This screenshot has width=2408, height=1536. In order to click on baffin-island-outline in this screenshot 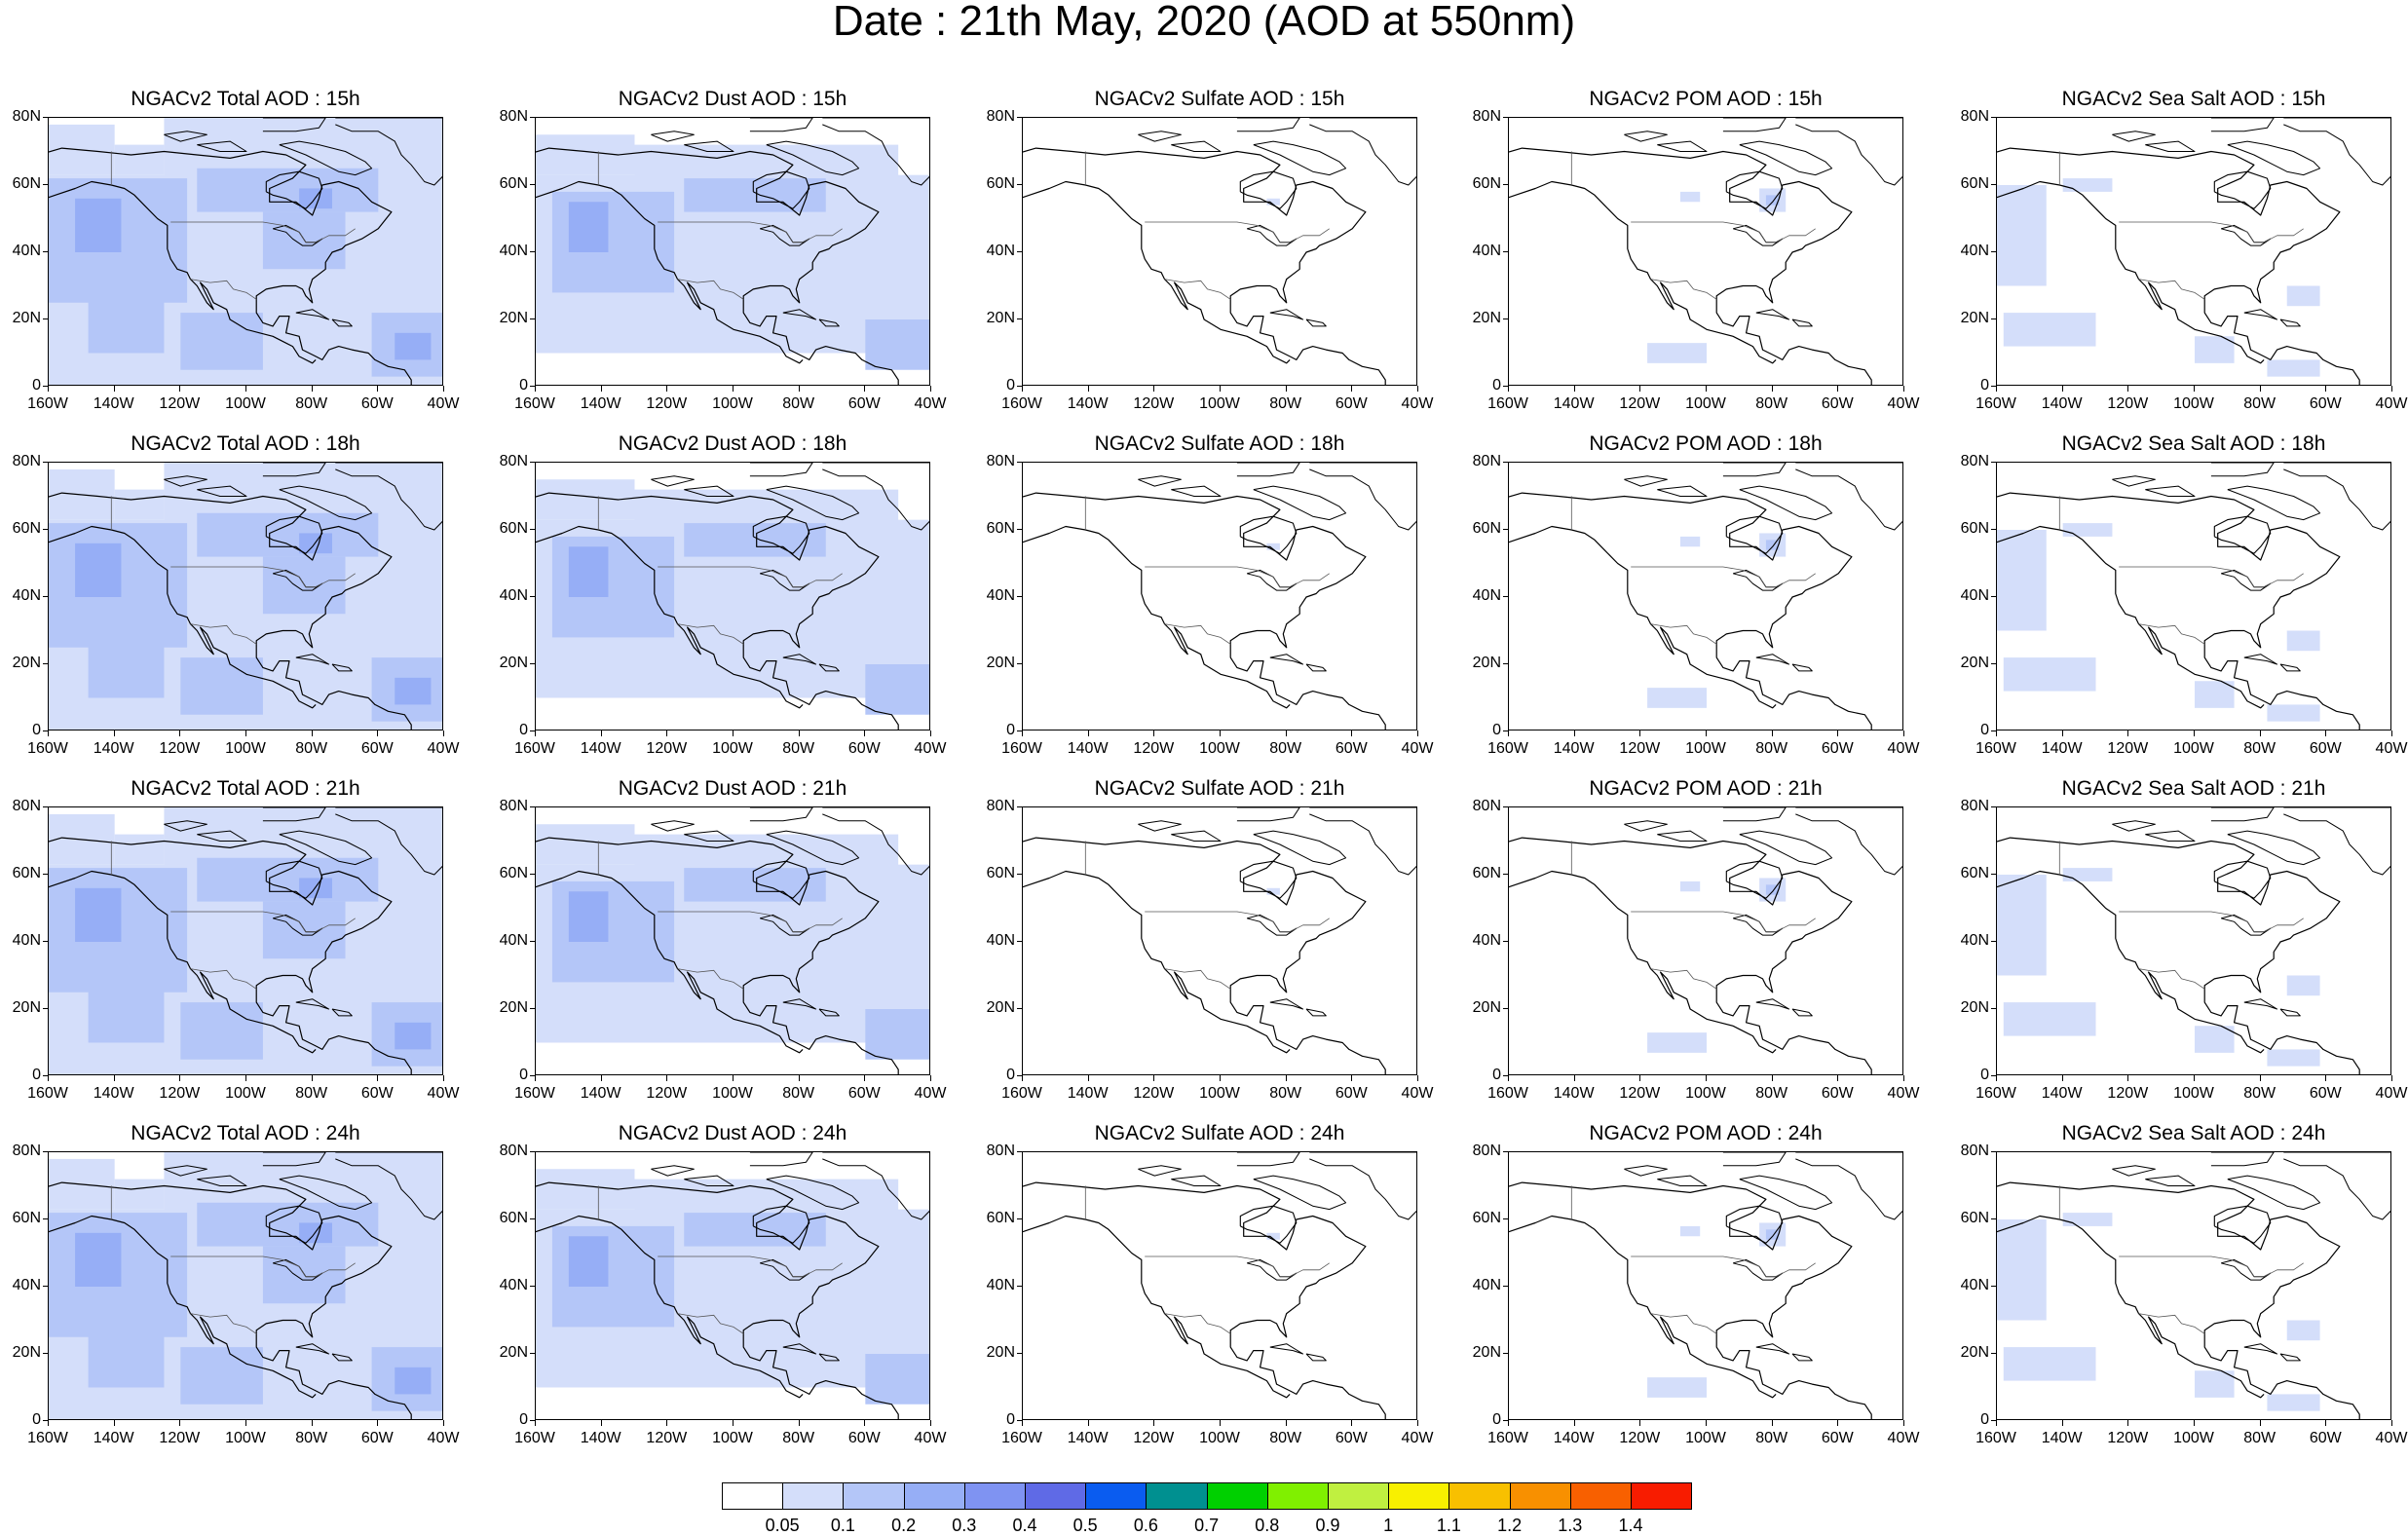, I will do `click(326, 158)`.